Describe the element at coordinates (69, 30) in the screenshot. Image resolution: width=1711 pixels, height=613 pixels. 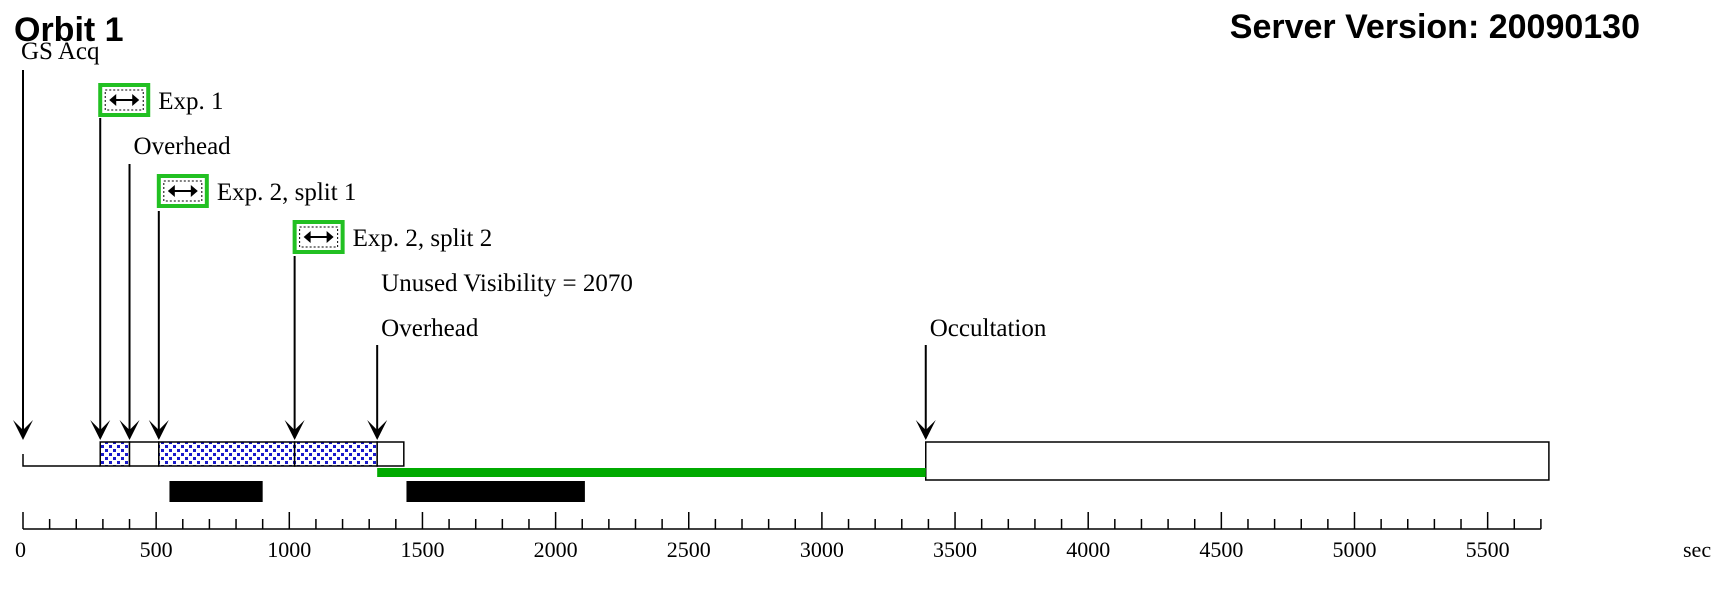
I see `orbit-title: Orbit 1` at that location.